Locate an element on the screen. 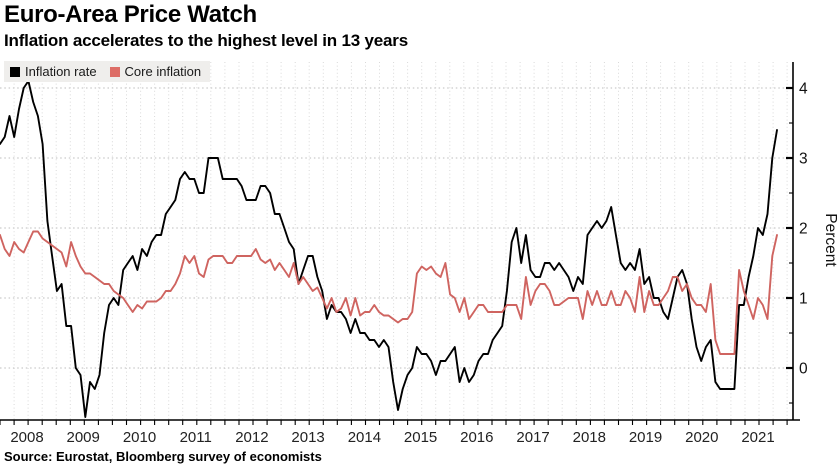 The width and height of the screenshot is (840, 473). y-axis-tick-label: 0 is located at coordinates (803, 369).